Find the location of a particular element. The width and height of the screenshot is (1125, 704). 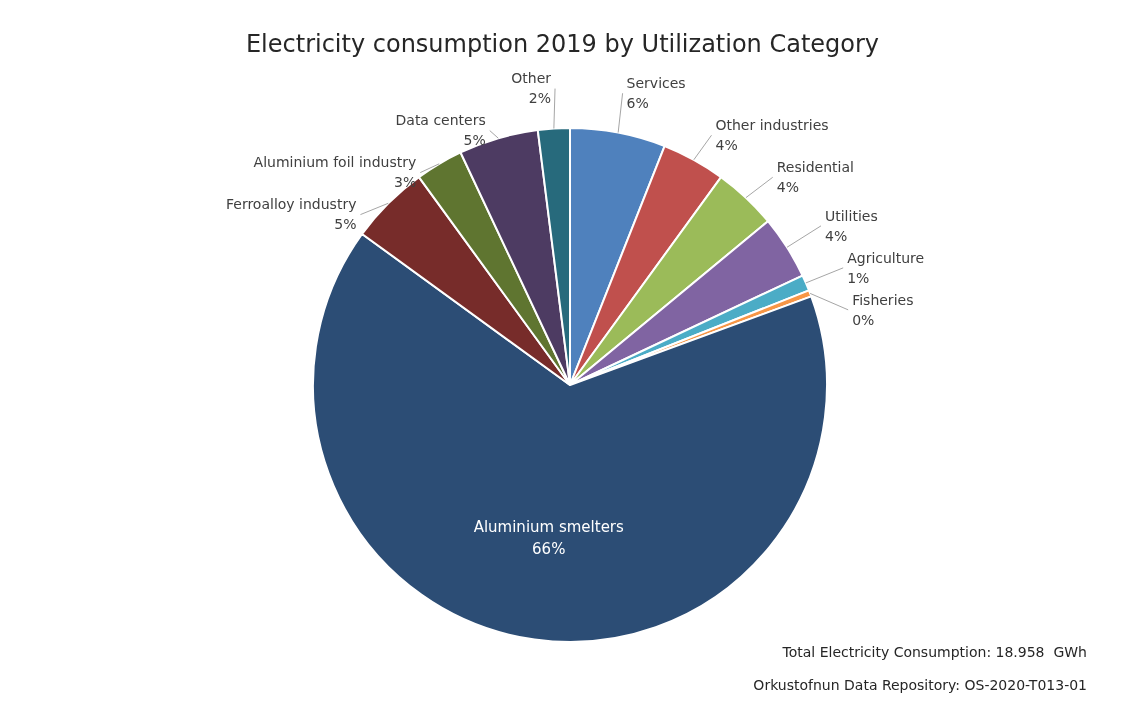

text: Total Electricity Consumption: 18.958 GWh is located at coordinates (934, 651).